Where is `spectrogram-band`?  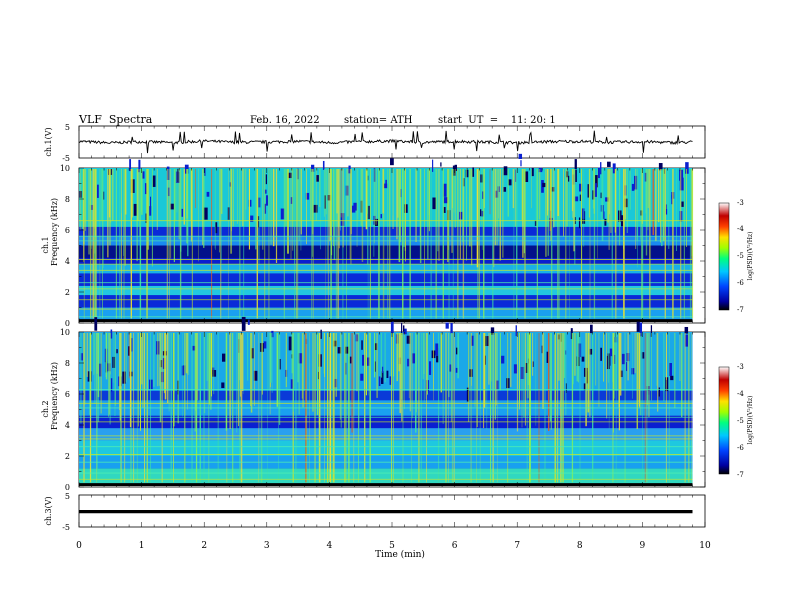 spectrogram-band is located at coordinates (386, 290).